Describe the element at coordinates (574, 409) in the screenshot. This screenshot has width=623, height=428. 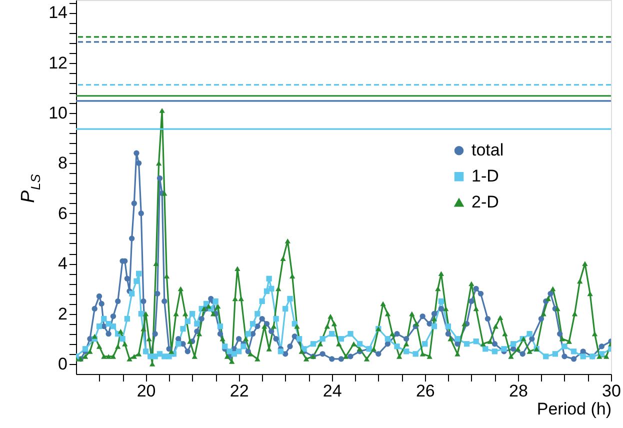
I see `x-axis-title: Period (h)` at that location.